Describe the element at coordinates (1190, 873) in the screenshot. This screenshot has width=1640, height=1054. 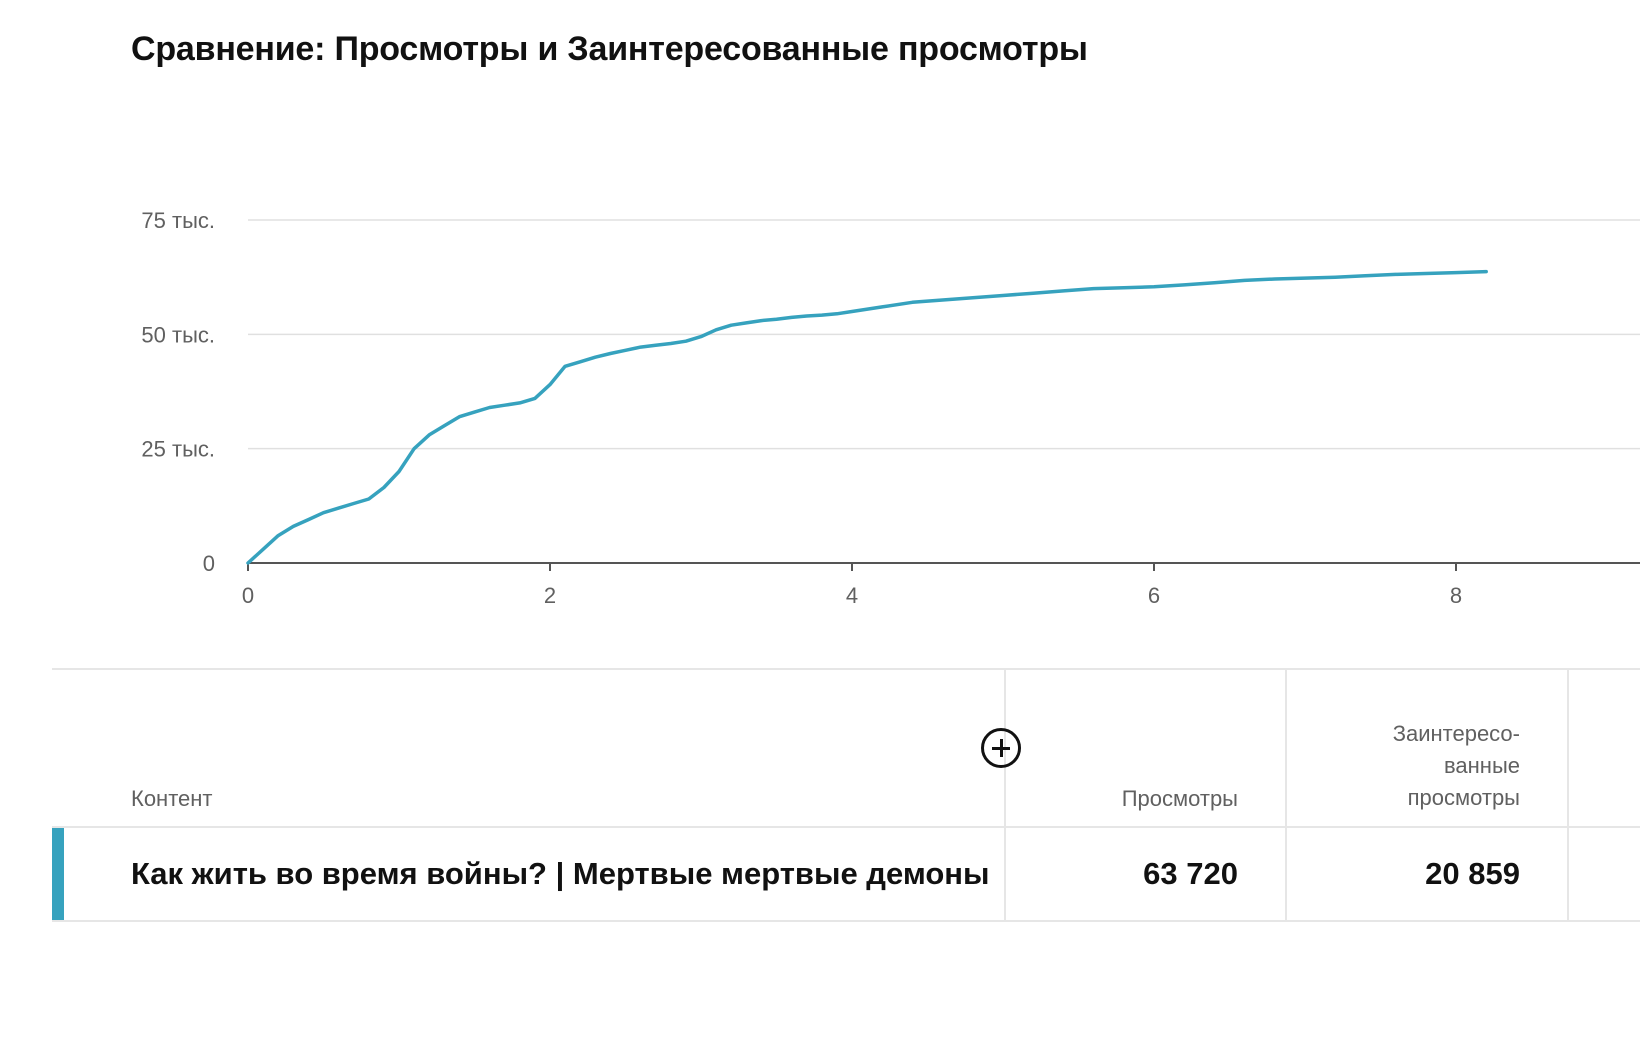
I see `table-row-views: 63 720` at that location.